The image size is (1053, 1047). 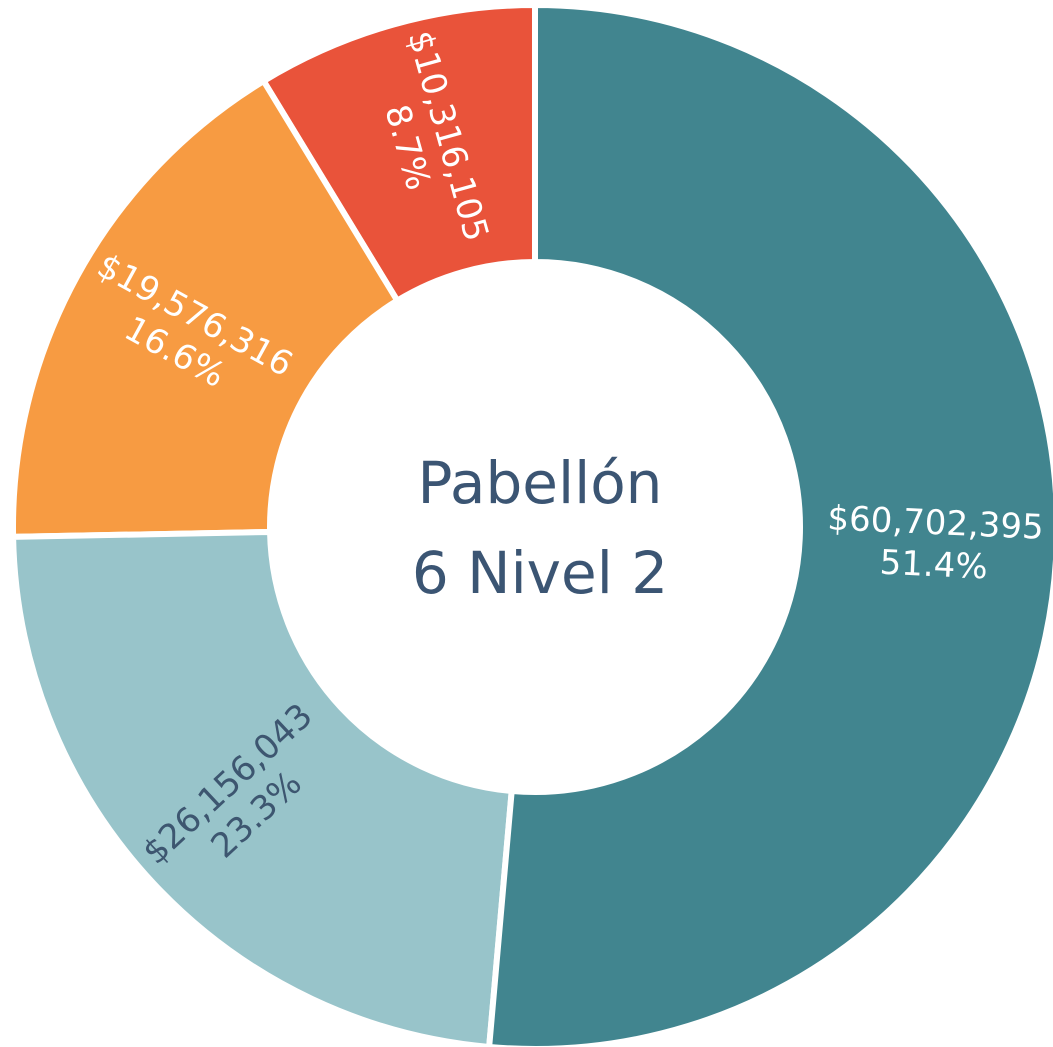 What do you see at coordinates (936, 522) in the screenshot?
I see `value-label: $60,702,395` at bounding box center [936, 522].